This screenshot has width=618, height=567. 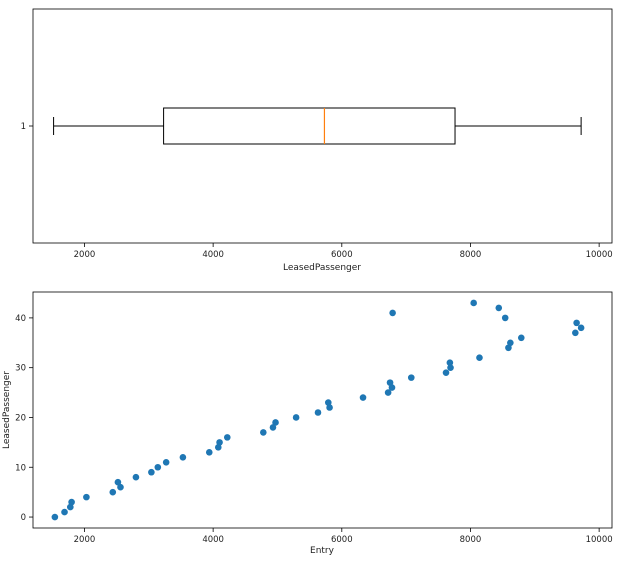 What do you see at coordinates (20, 418) in the screenshot?
I see `scatter-y-tick-label: 20` at bounding box center [20, 418].